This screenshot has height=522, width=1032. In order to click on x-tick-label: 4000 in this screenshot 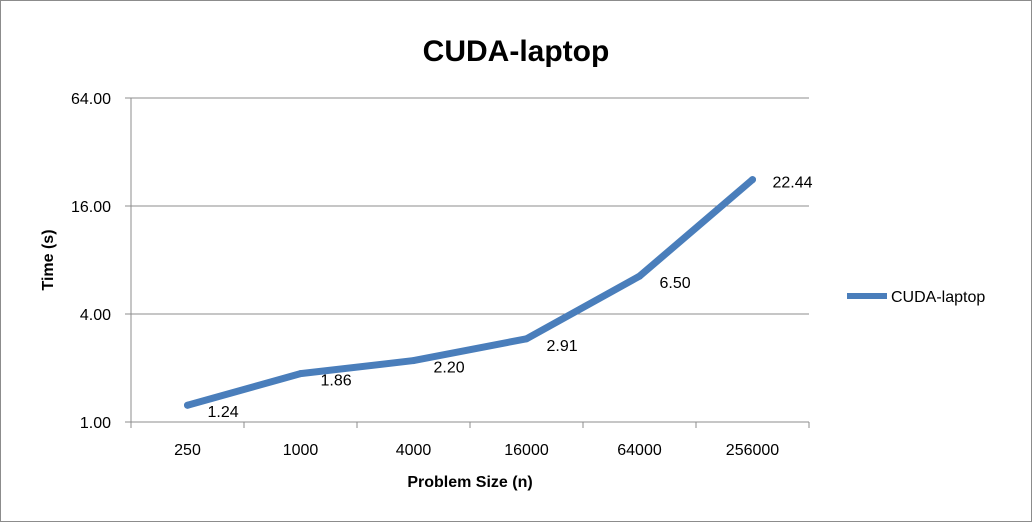, I will do `click(414, 450)`.